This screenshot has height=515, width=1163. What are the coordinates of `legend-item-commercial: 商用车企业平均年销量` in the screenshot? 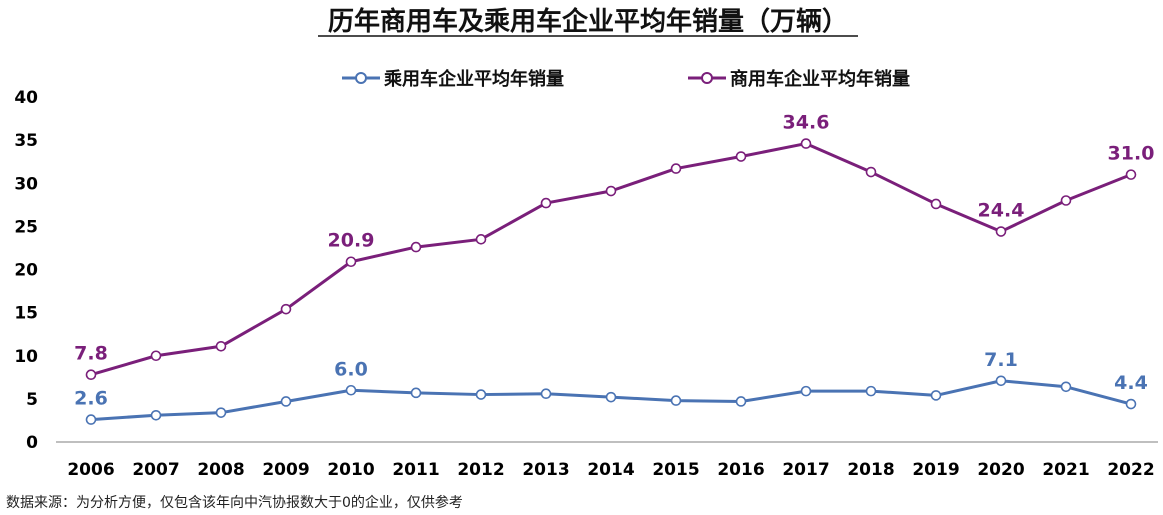 It's located at (799, 79).